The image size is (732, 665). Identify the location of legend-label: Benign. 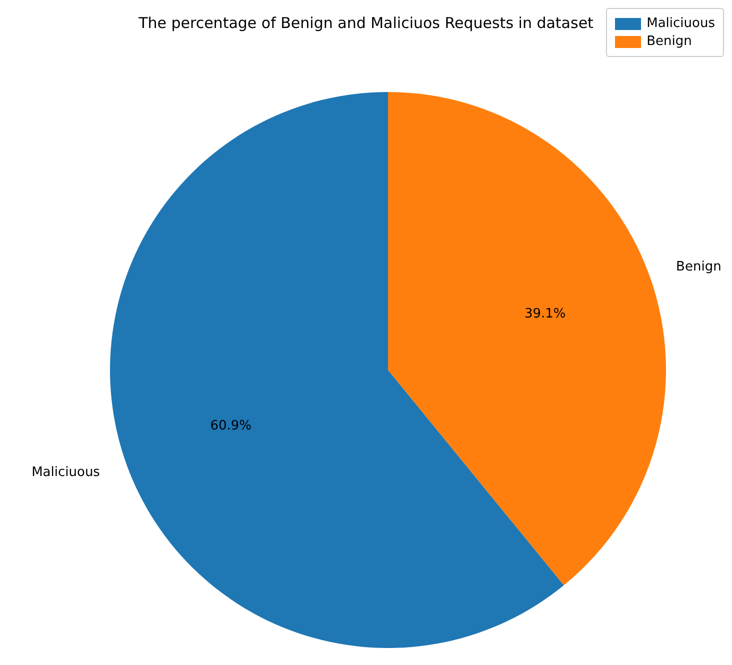
(669, 41).